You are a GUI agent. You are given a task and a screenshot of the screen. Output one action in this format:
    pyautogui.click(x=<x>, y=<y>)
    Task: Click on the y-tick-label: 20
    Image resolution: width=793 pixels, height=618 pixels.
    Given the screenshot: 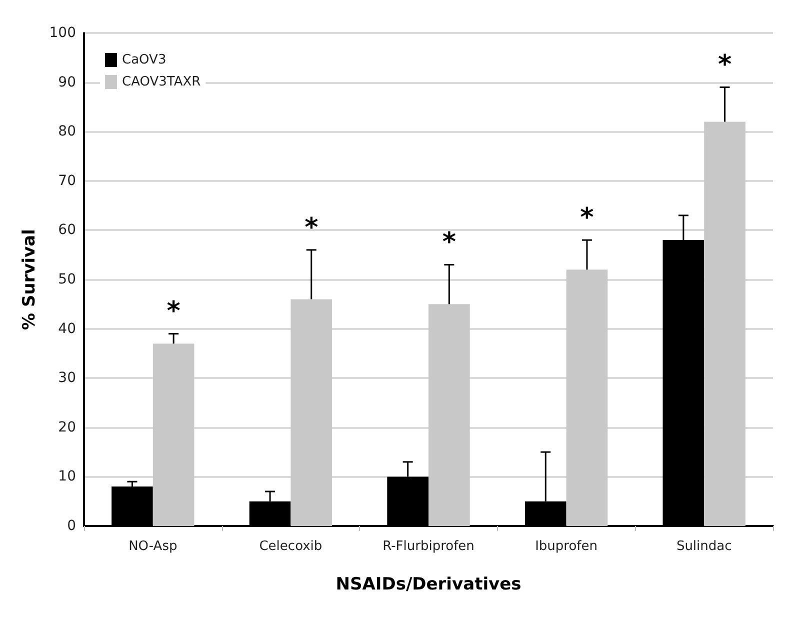 What is the action you would take?
    pyautogui.click(x=67, y=427)
    